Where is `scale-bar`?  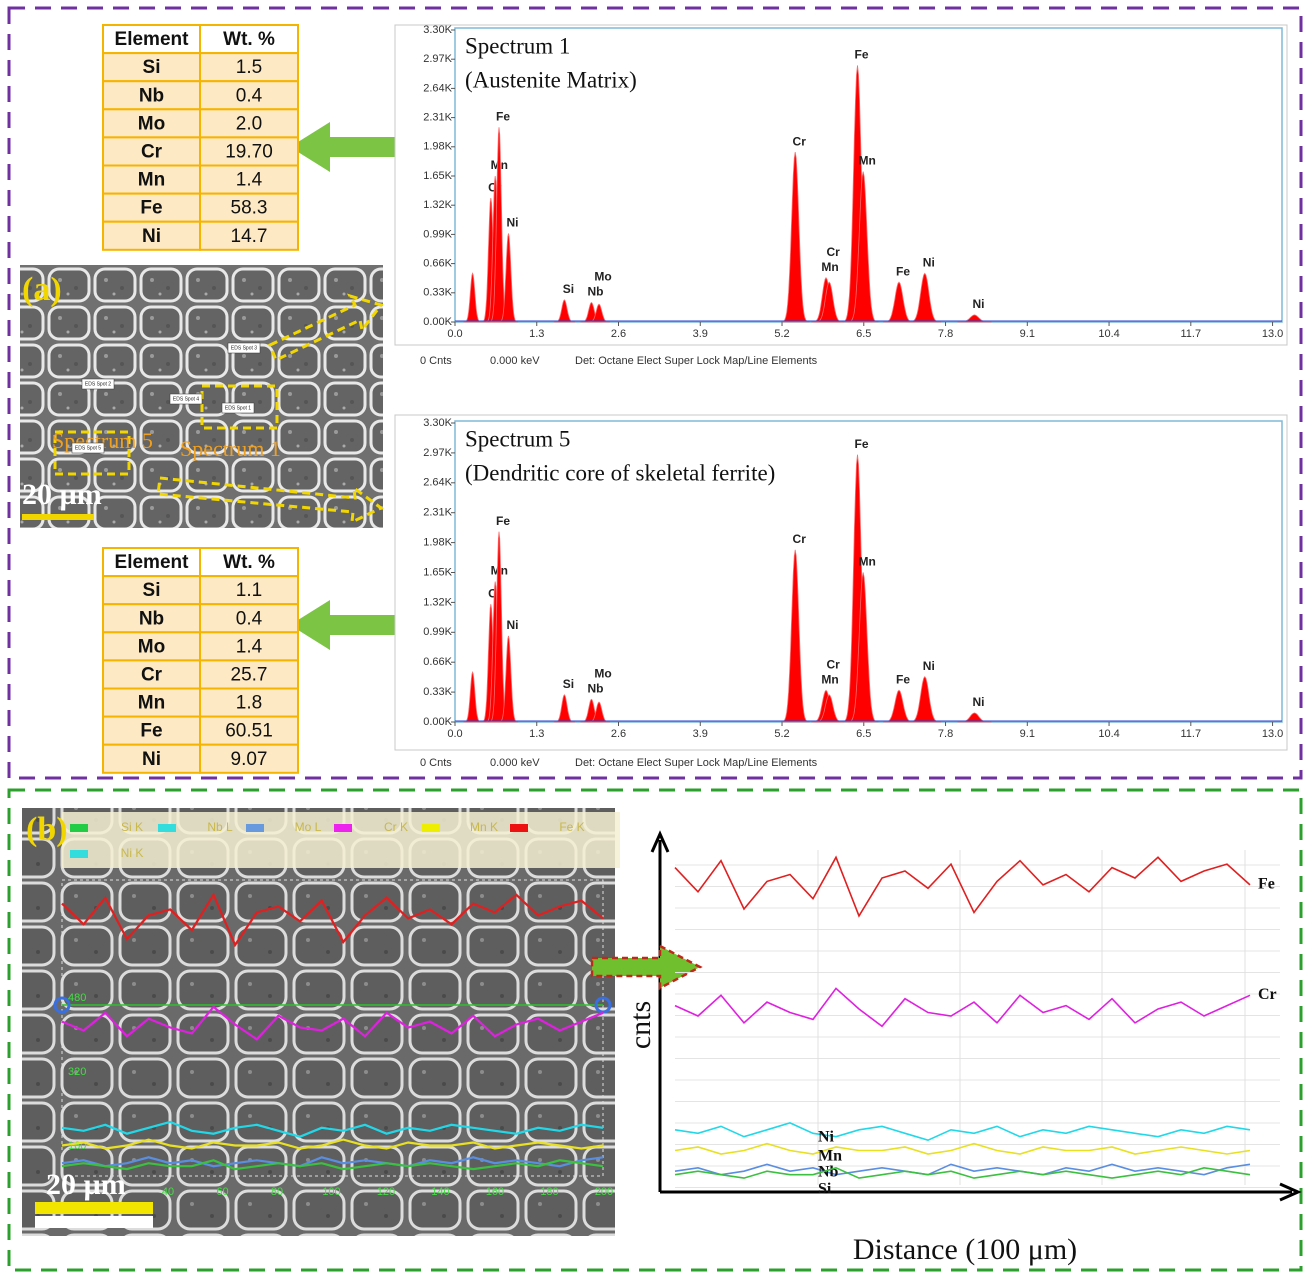 scale-bar is located at coordinates (94, 1208).